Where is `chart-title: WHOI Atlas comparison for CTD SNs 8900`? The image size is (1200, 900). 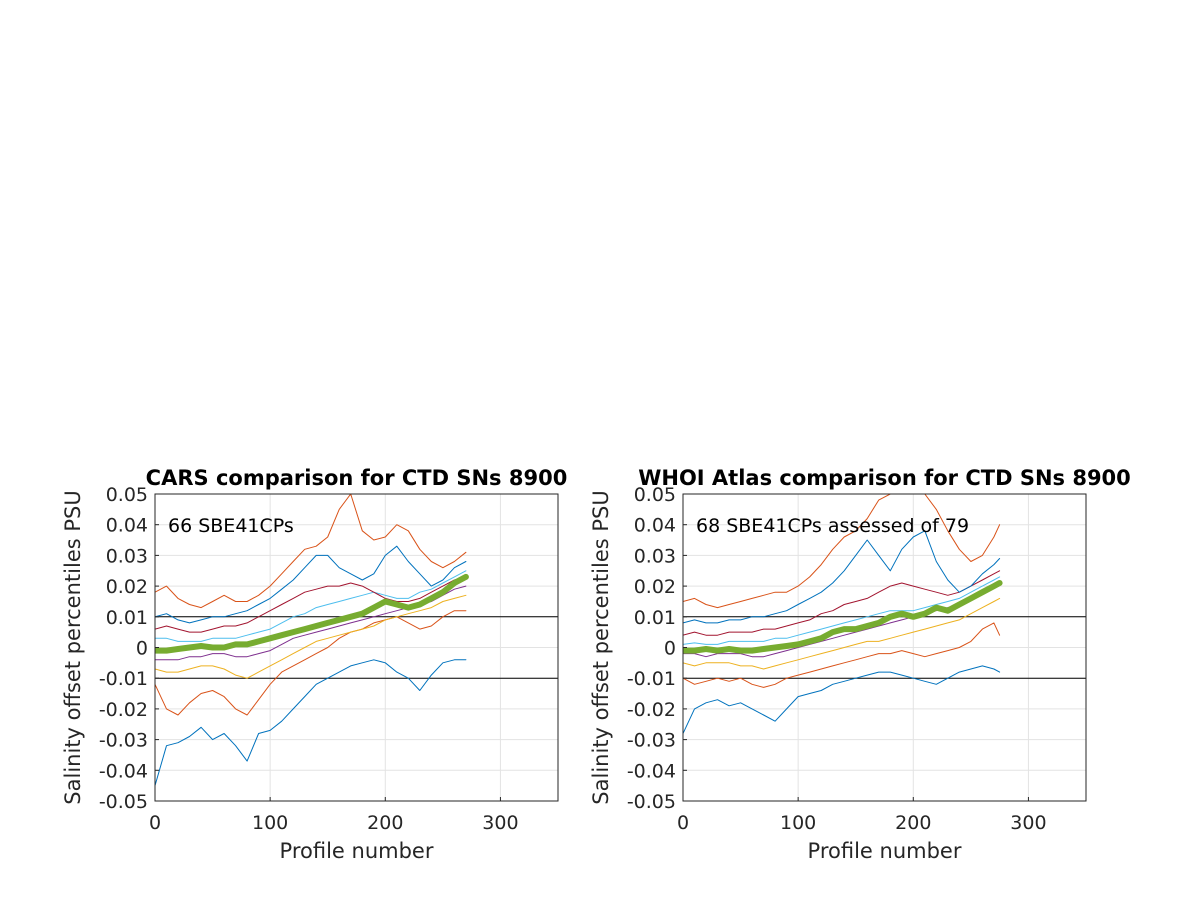 chart-title: WHOI Atlas comparison for CTD SNs 8900 is located at coordinates (884, 478).